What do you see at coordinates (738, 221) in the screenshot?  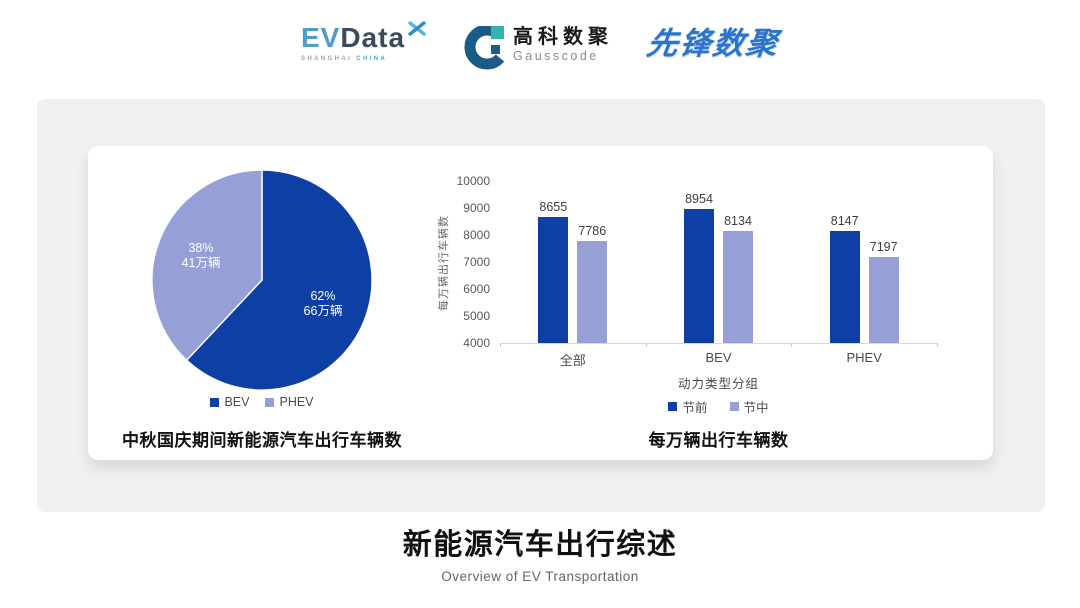 I see `bar-value-label: 8134` at bounding box center [738, 221].